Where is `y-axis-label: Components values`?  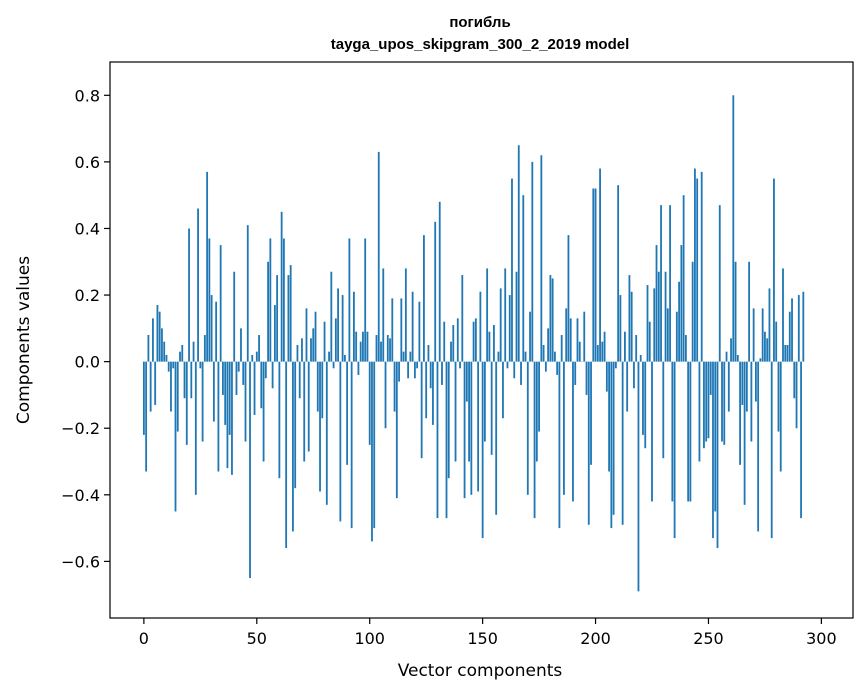
y-axis-label: Components values is located at coordinates (24, 340).